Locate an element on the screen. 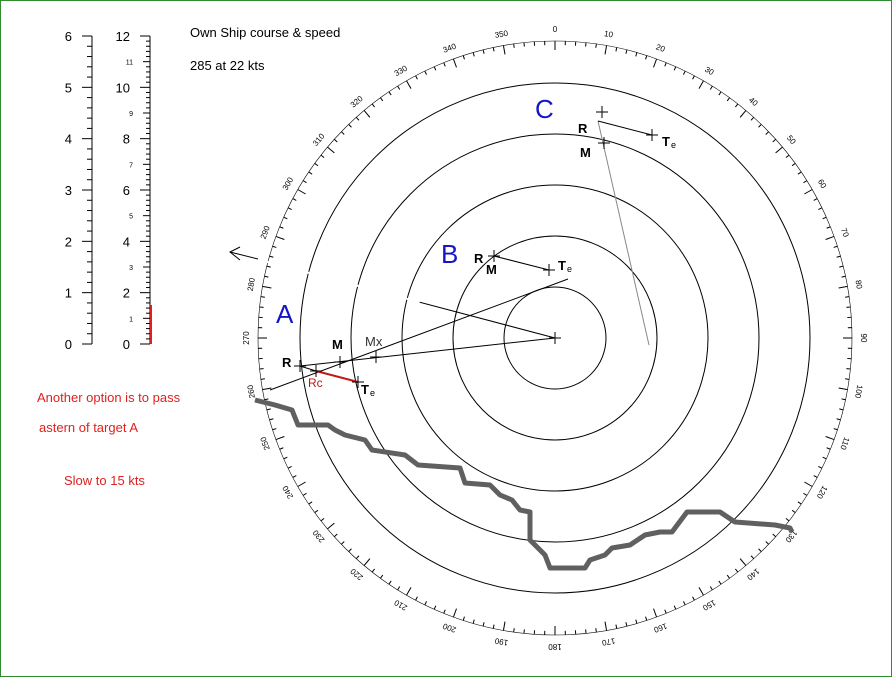  bearing-label: 250 is located at coordinates (265, 443).